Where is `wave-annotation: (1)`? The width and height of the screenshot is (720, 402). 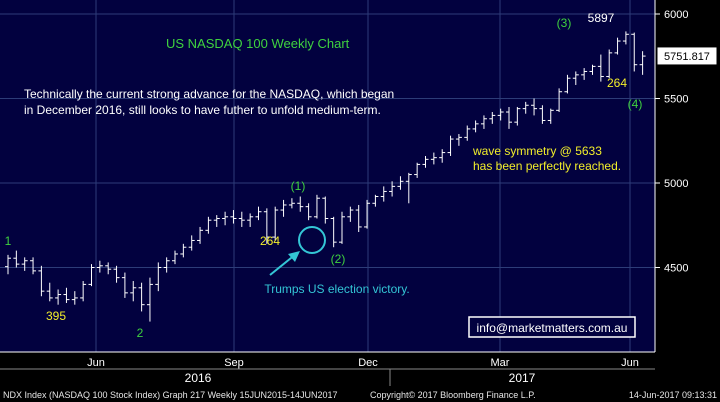
wave-annotation: (1) is located at coordinates (298, 186).